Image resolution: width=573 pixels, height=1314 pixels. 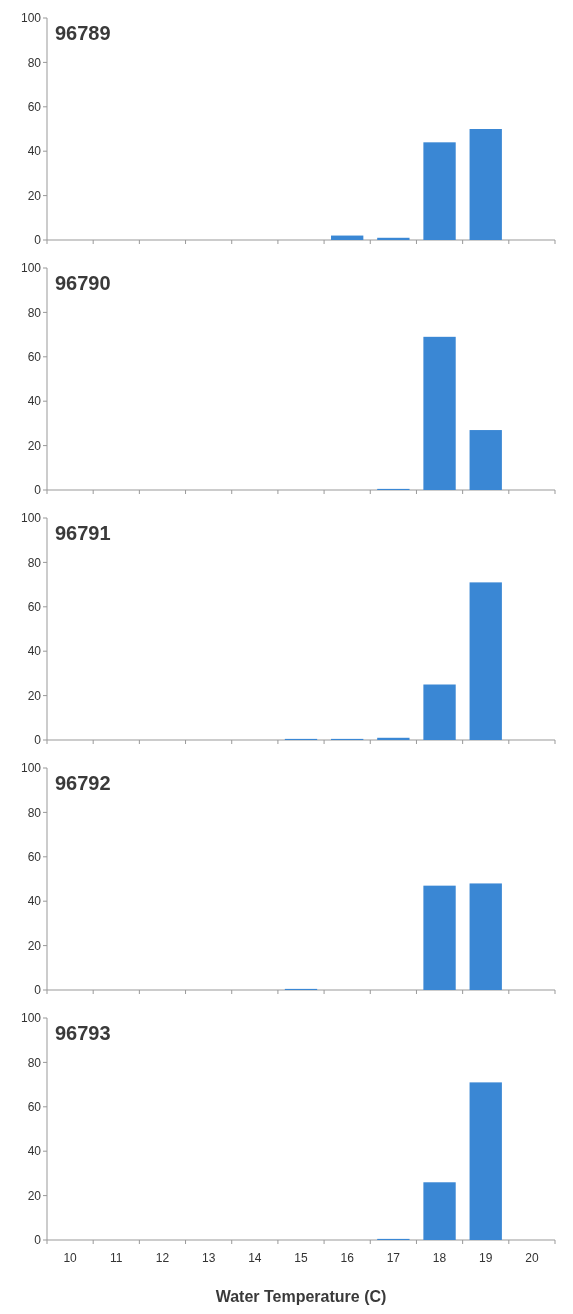 I want to click on x-tick-label: 18, so click(x=439, y=1258).